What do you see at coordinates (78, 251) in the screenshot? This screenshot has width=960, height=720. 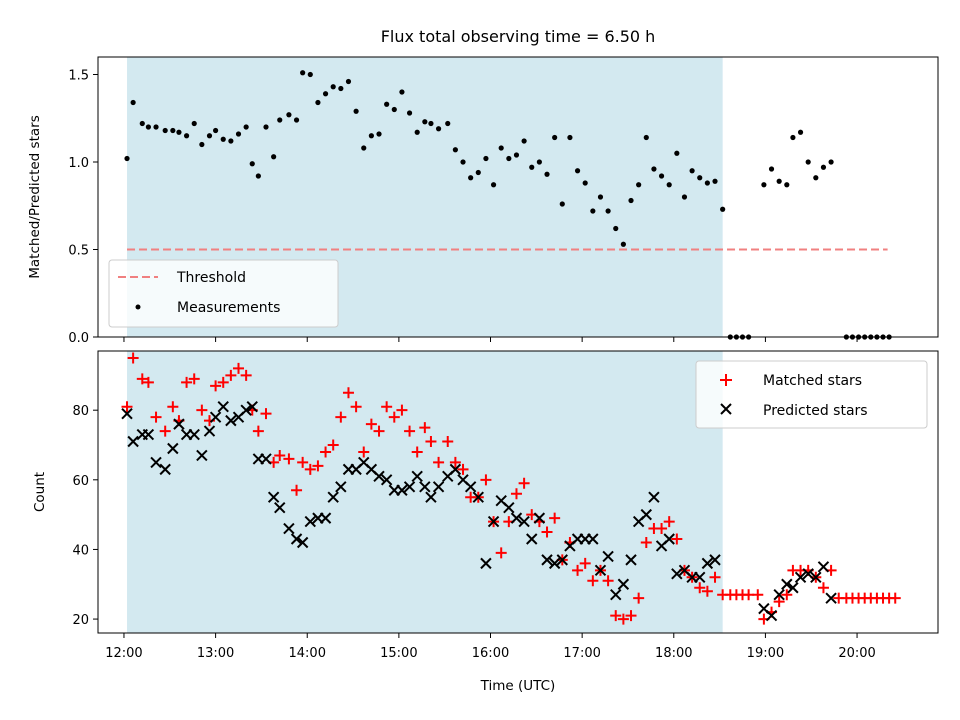 I see `y-tick-label: 0.5` at bounding box center [78, 251].